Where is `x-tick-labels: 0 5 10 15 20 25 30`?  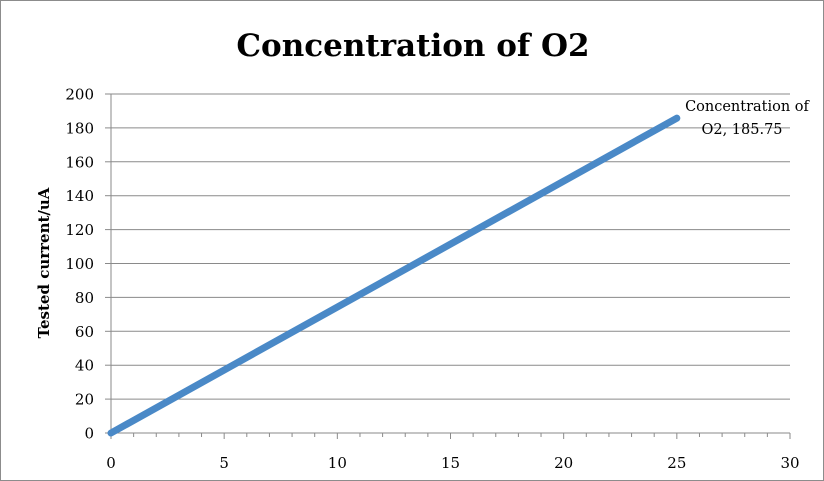
x-tick-labels: 0 5 10 15 20 25 30 is located at coordinates (452, 463).